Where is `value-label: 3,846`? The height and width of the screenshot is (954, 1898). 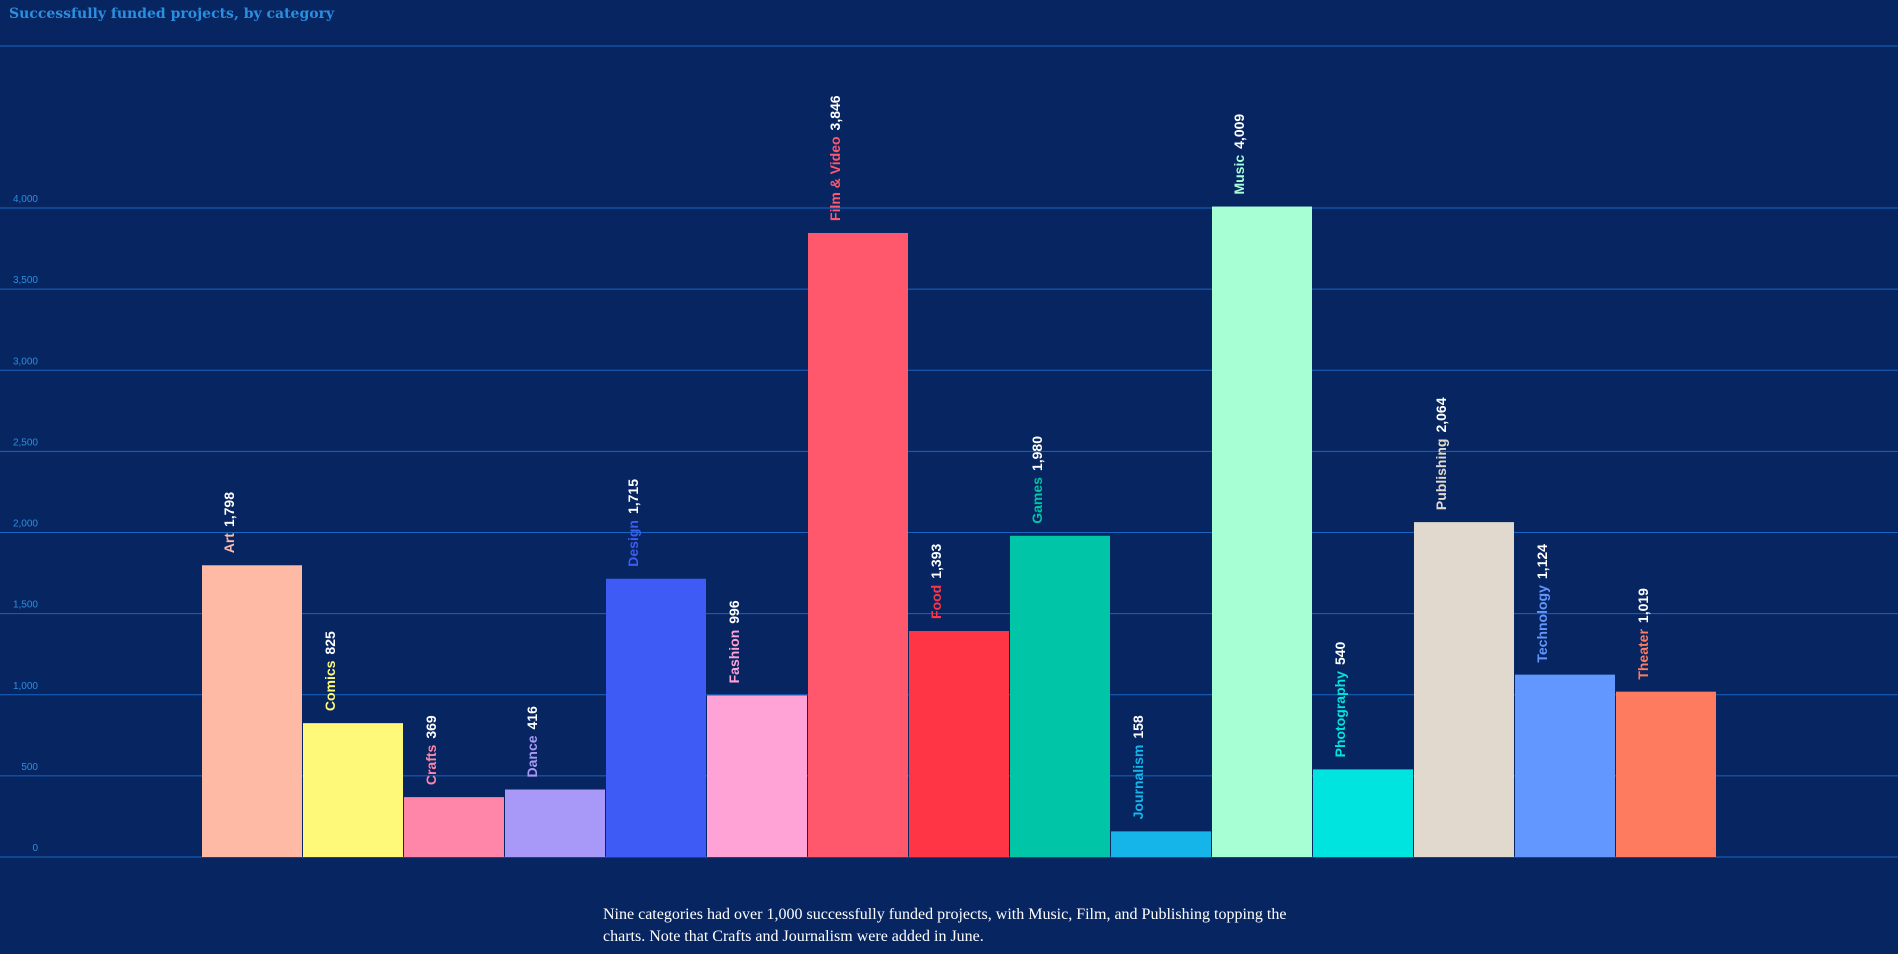
value-label: 3,846 is located at coordinates (835, 112).